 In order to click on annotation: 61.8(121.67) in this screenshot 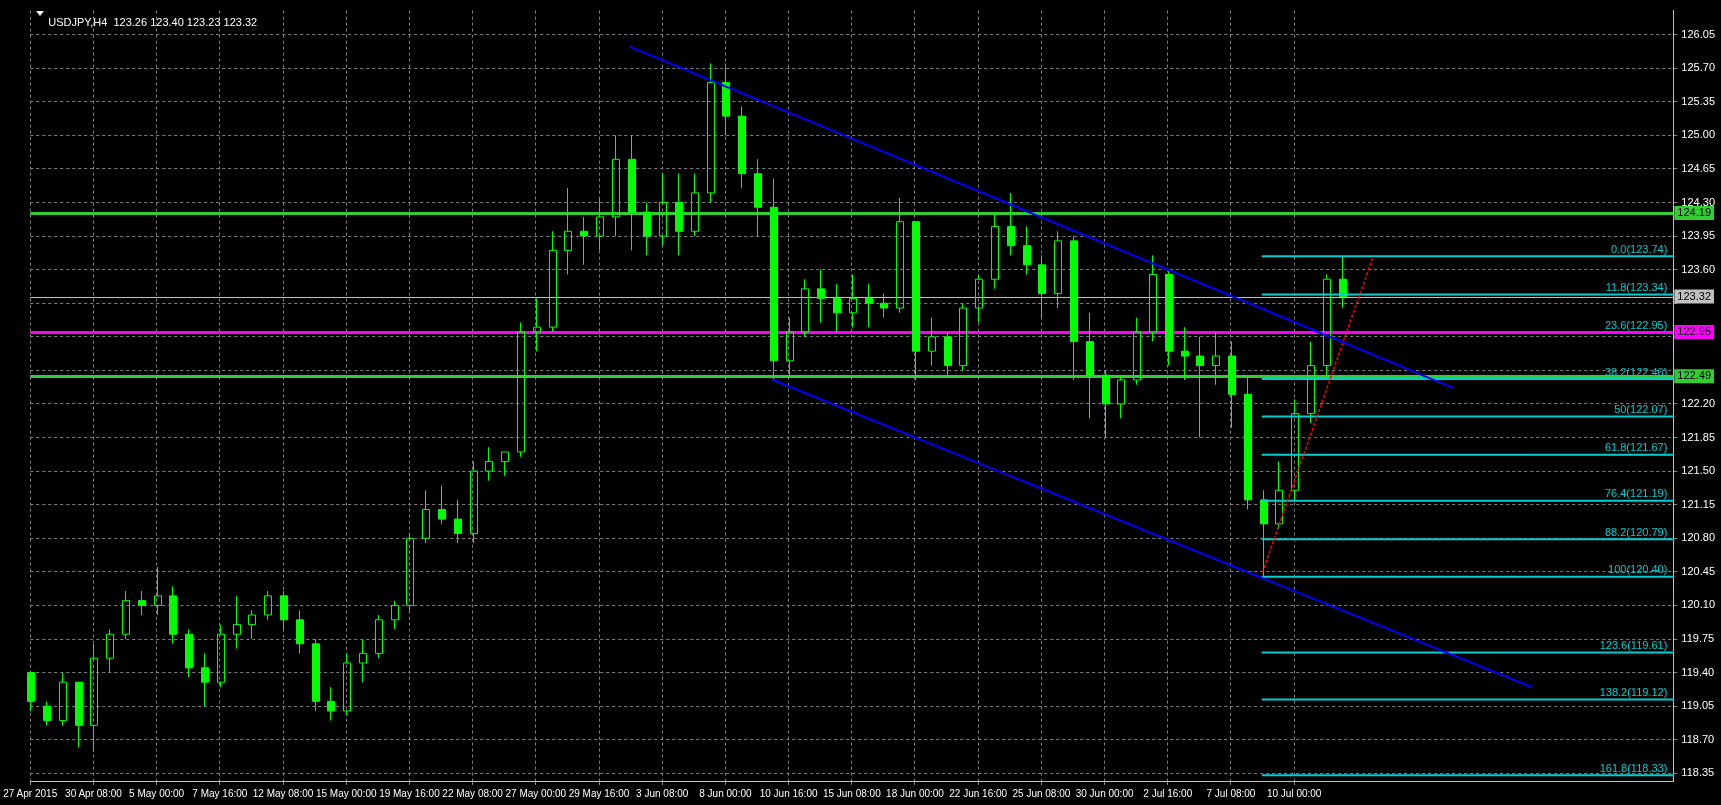, I will do `click(1636, 447)`.